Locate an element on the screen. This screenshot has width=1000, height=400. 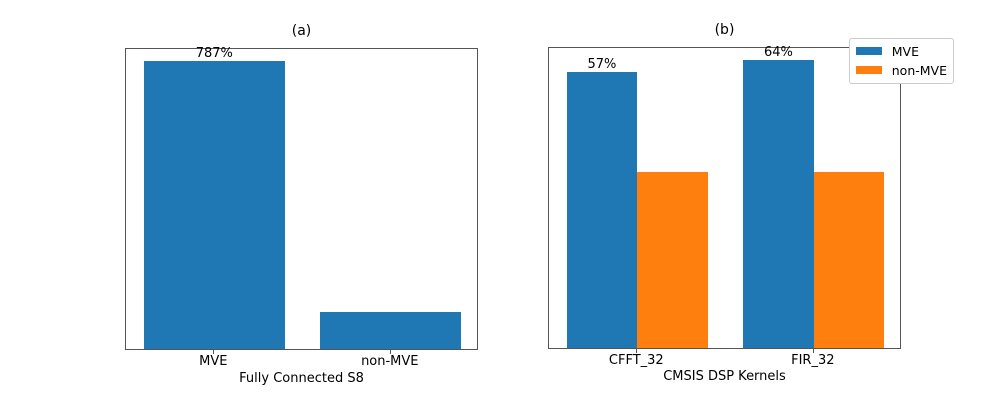
bar-value-label: 787% is located at coordinates (214, 53).